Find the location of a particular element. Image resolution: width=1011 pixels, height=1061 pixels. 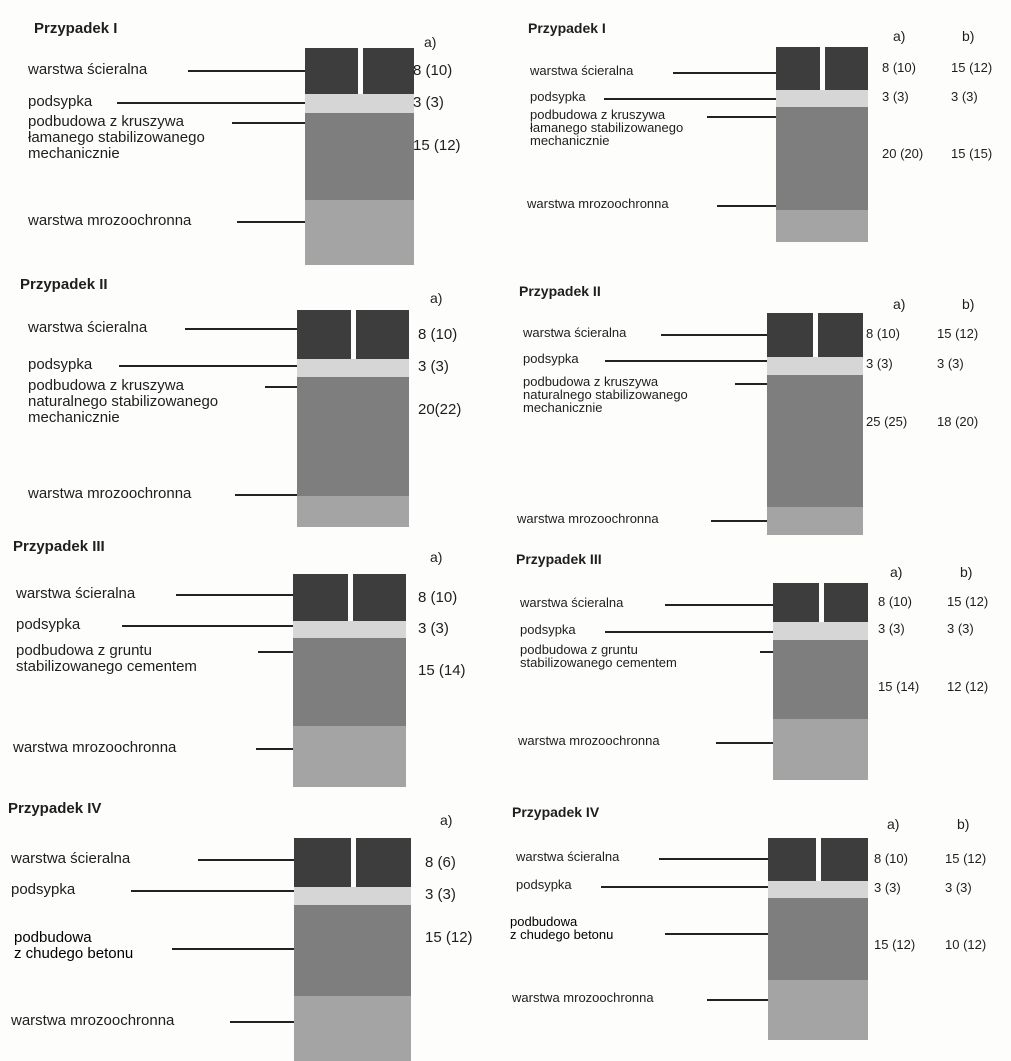

label-base-line: podbudowa is located at coordinates (544, 921).